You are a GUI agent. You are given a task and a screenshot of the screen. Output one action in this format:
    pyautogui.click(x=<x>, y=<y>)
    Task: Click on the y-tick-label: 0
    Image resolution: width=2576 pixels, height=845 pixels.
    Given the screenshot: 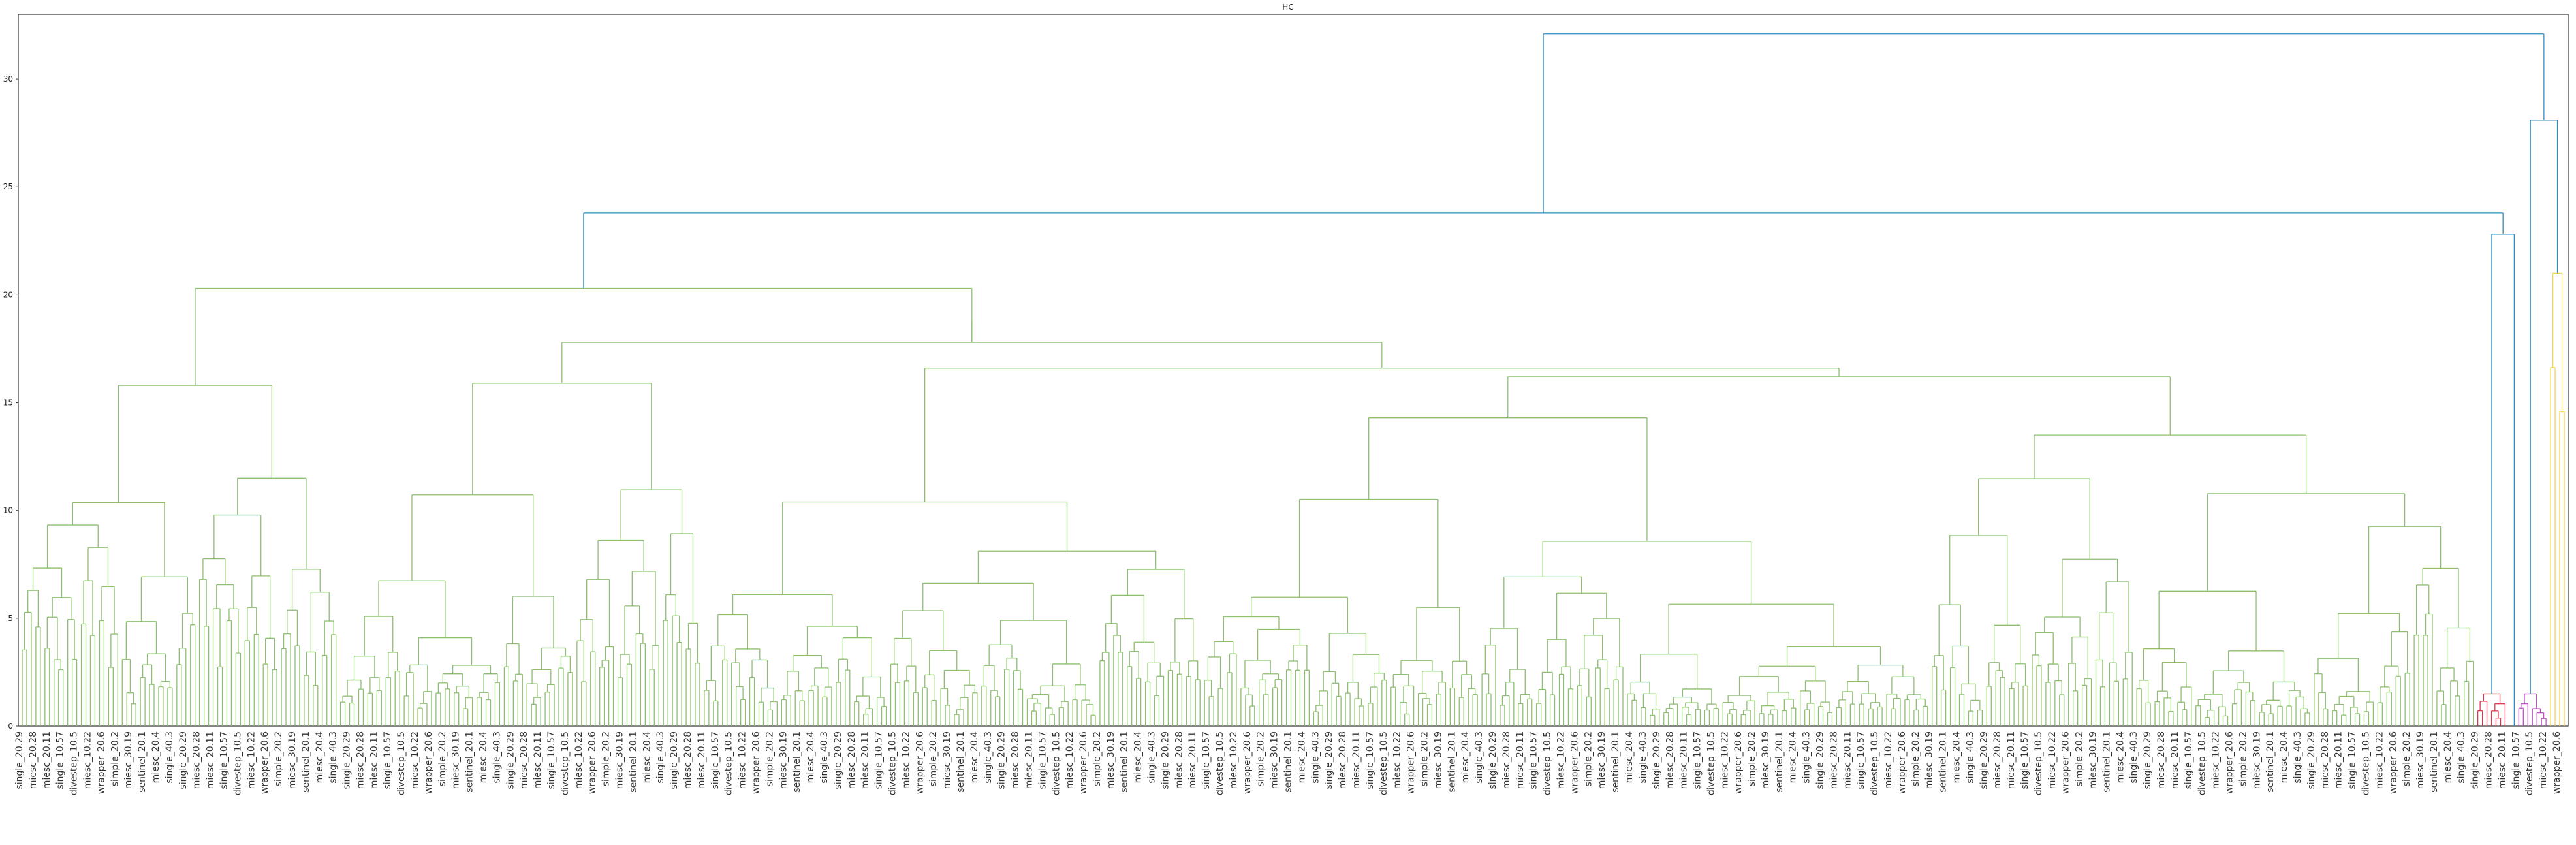 What is the action you would take?
    pyautogui.click(x=10, y=727)
    